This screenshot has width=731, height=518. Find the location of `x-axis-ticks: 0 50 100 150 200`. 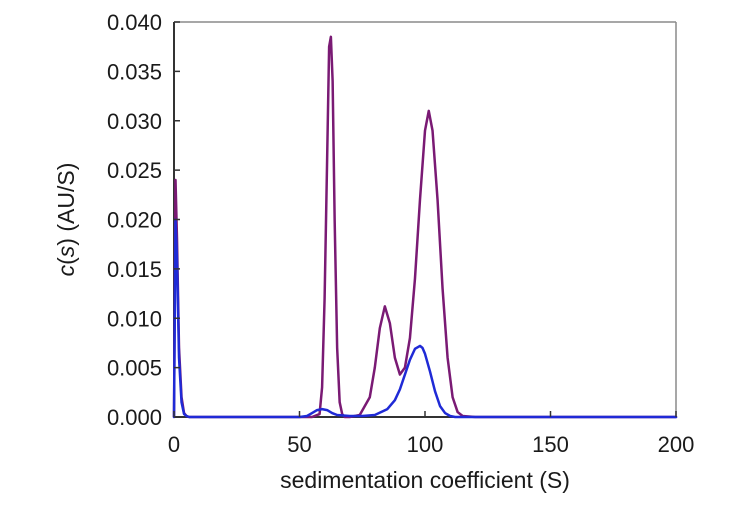

x-axis-ticks: 0 50 100 150 200 is located at coordinates (431, 434).